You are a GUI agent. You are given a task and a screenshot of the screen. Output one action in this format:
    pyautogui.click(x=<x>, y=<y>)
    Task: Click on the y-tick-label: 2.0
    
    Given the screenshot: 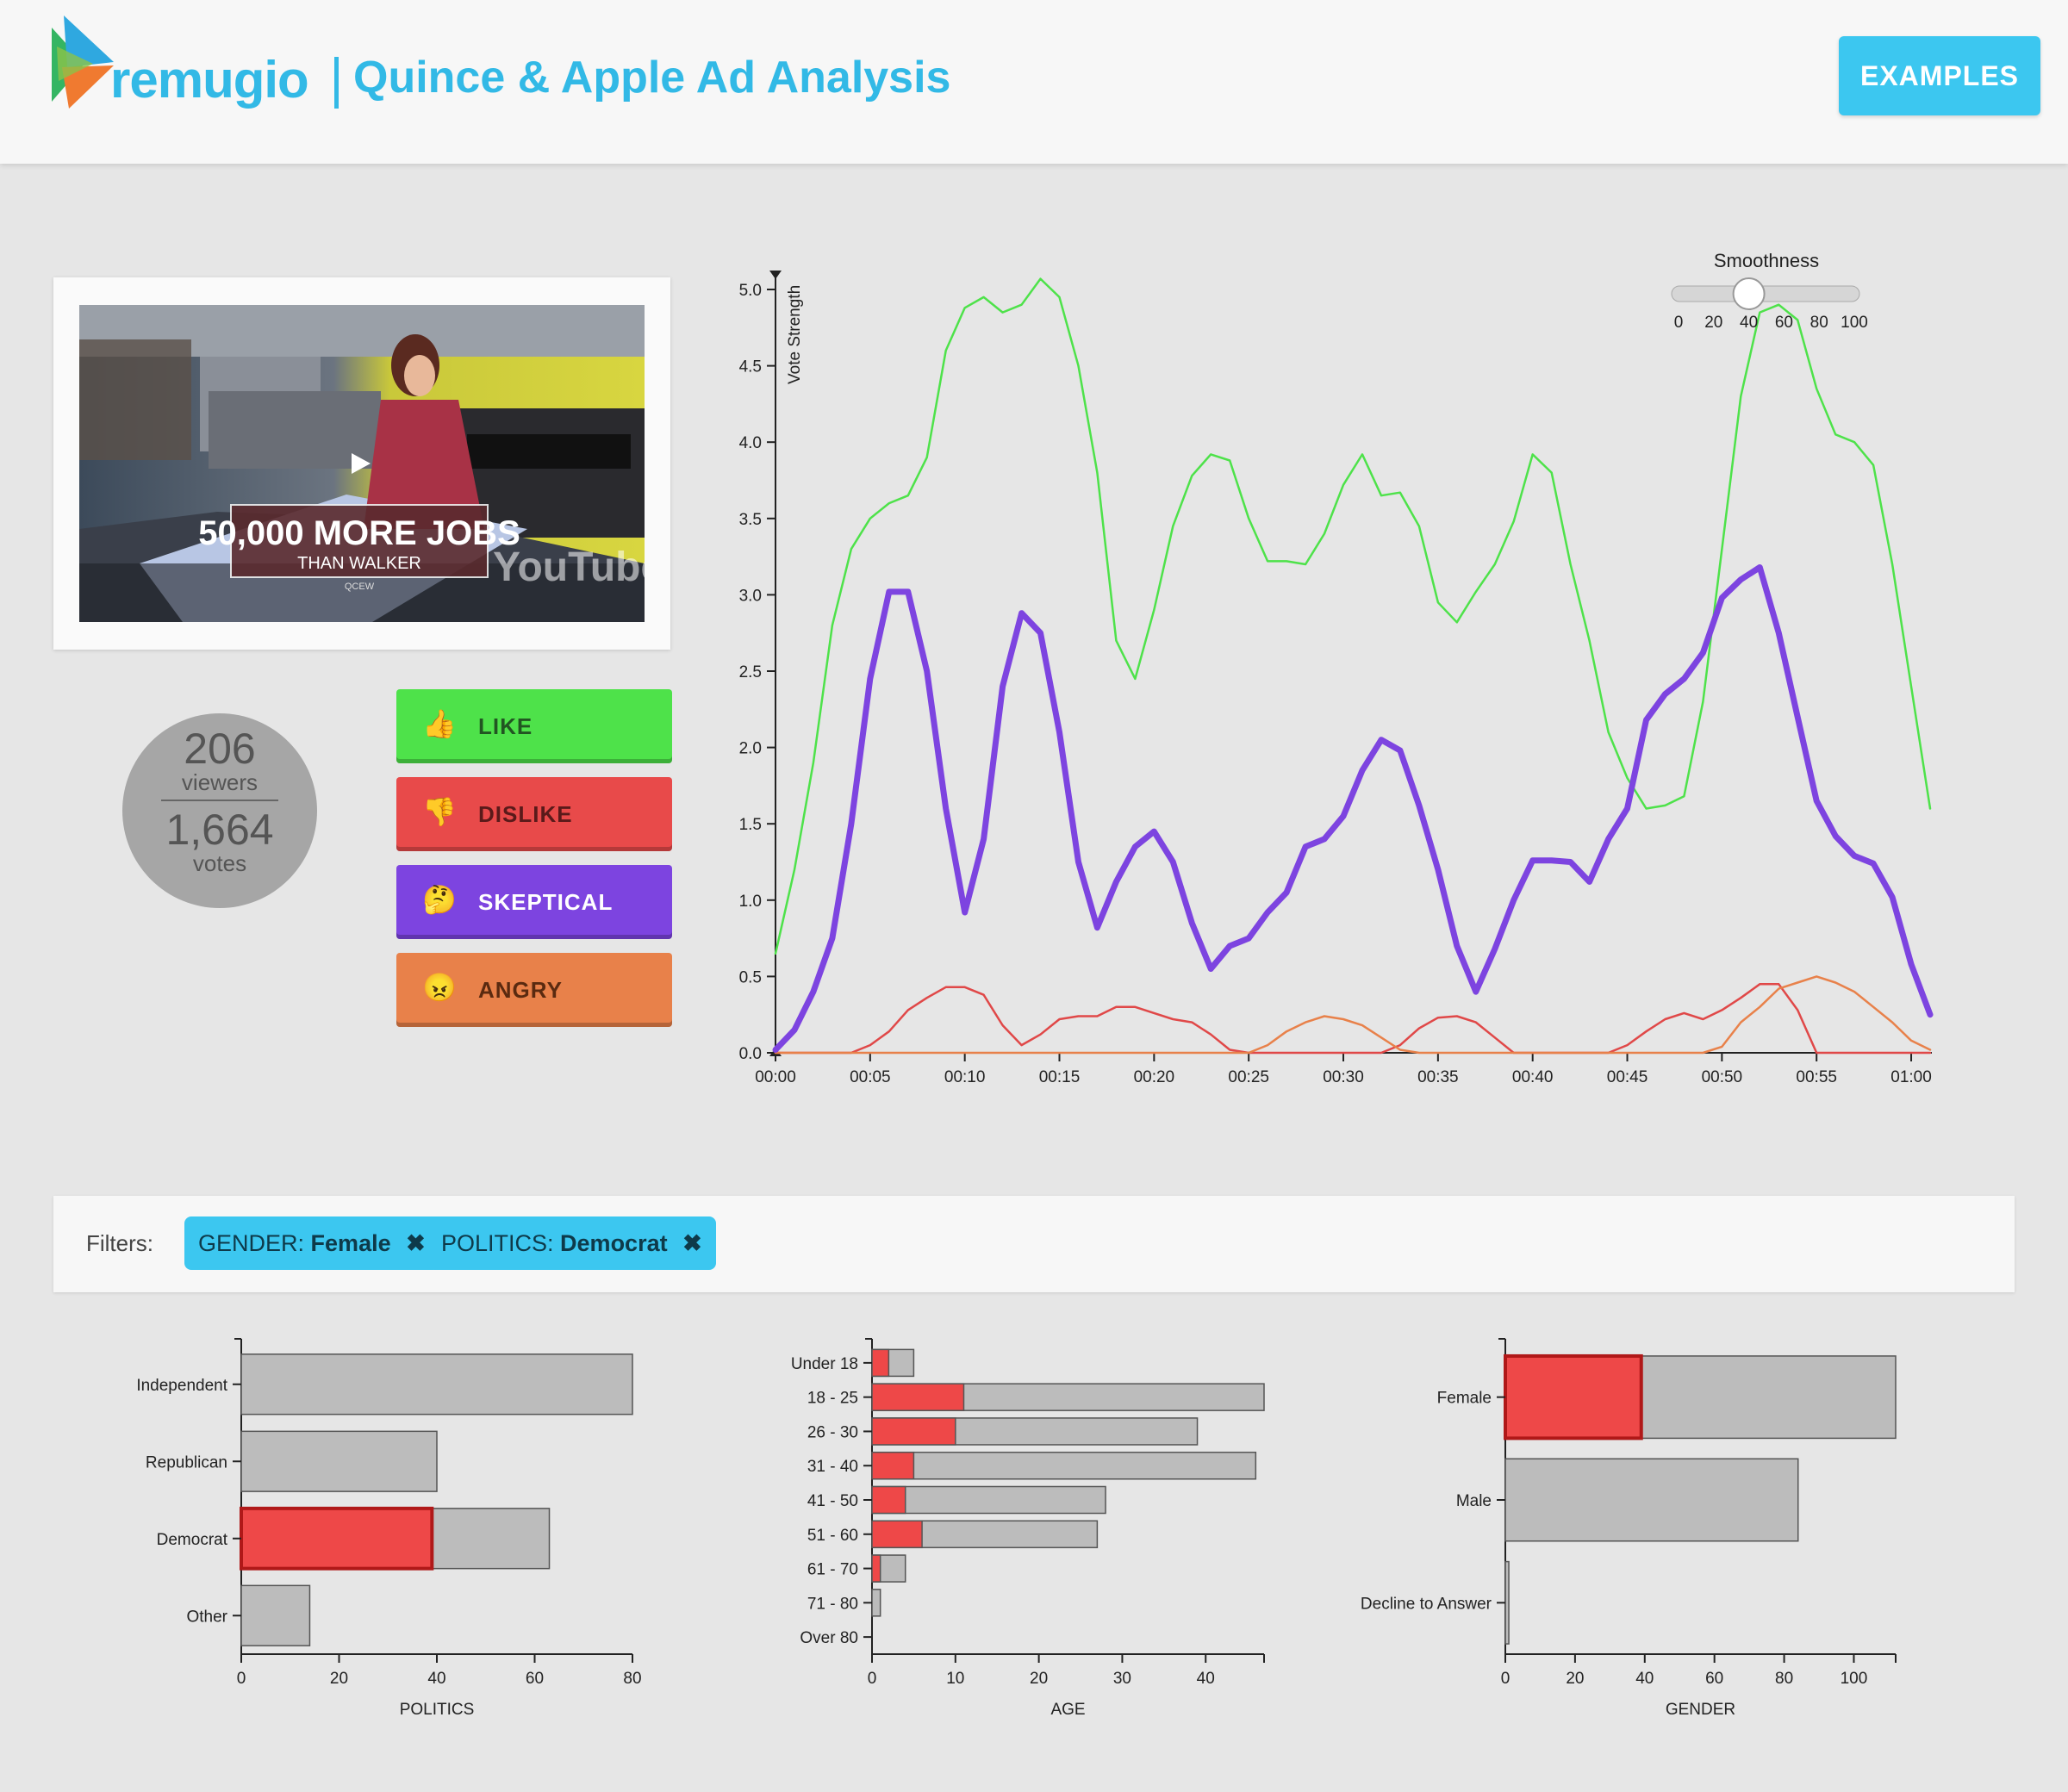 What is the action you would take?
    pyautogui.click(x=750, y=749)
    